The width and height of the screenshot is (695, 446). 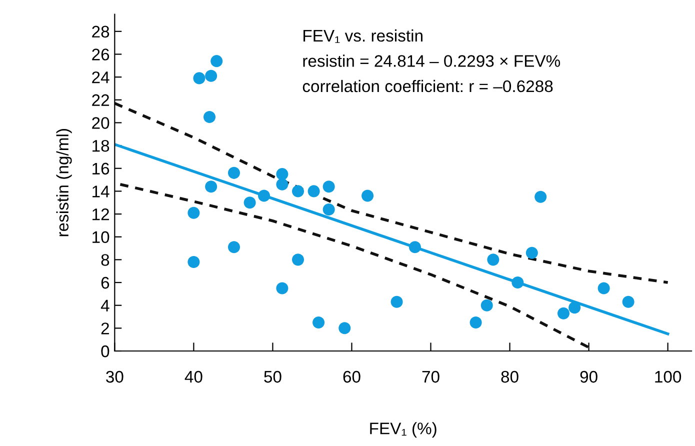 I want to click on x-axis-title: FEV₁ (%), so click(x=403, y=430).